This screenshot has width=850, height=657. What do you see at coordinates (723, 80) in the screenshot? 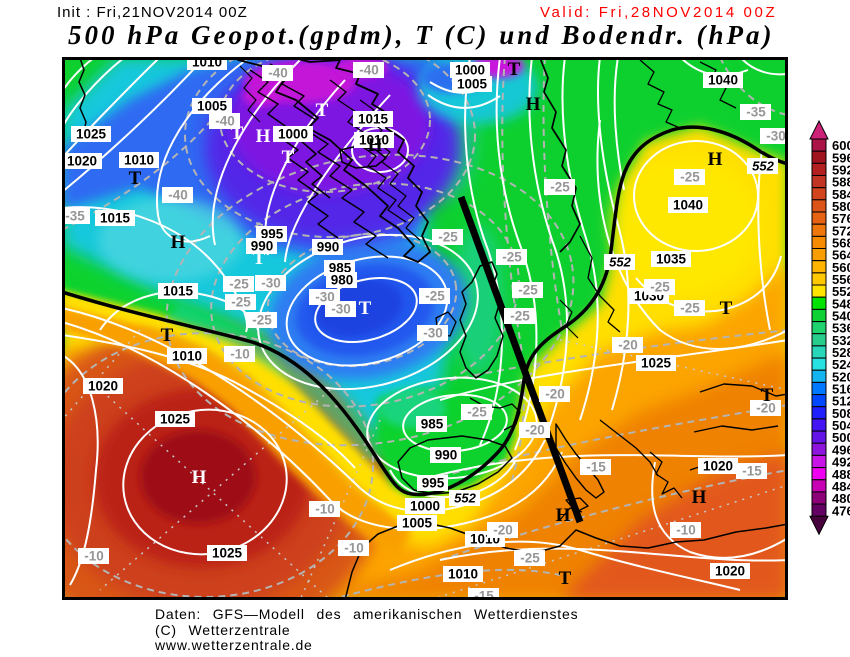
I see `svg-text: 1040` at bounding box center [723, 80].